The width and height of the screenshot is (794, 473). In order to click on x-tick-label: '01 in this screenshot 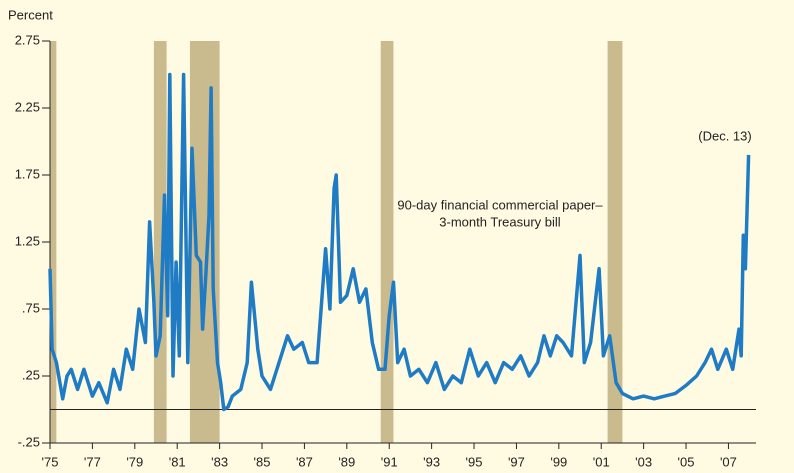, I will do `click(601, 461)`.